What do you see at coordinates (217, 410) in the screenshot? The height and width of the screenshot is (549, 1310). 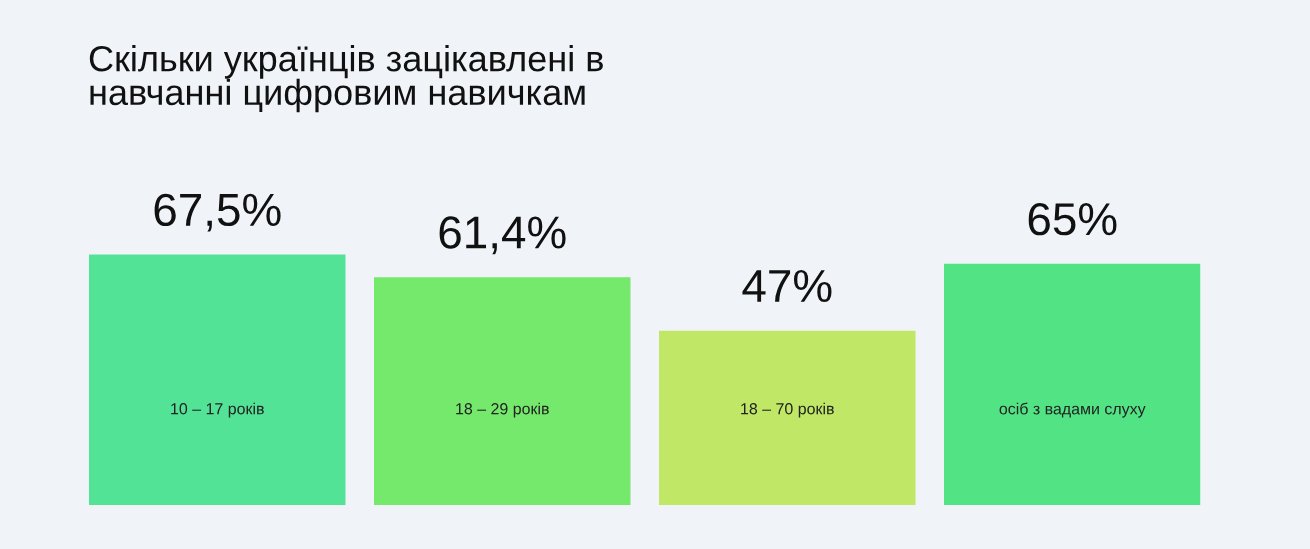 I see `x-tick-label: 10 – 17 років` at bounding box center [217, 410].